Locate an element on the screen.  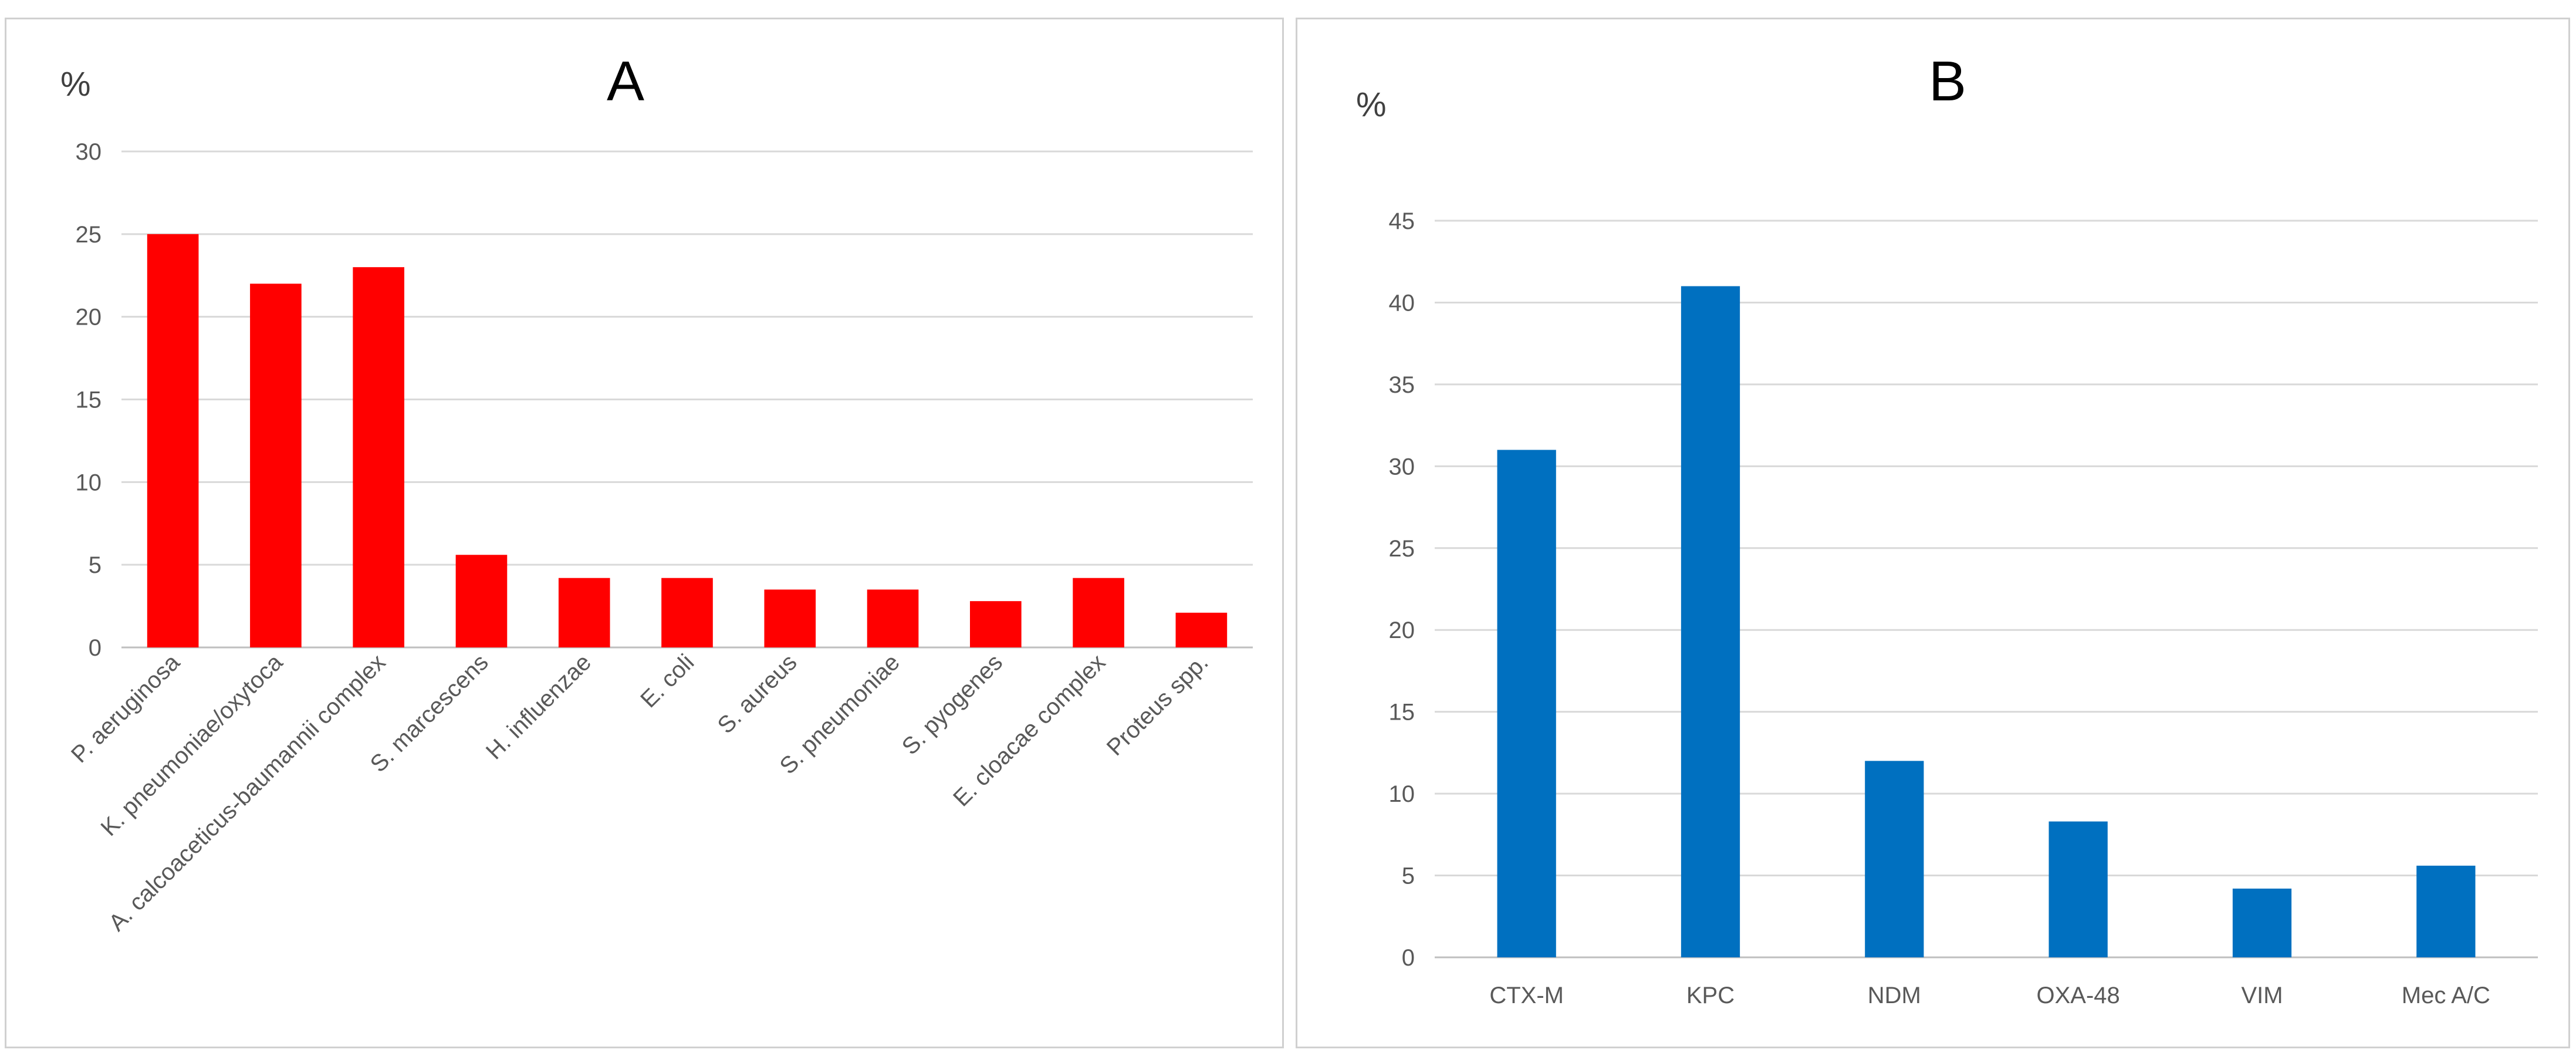
chart-a-category-label: Proteus spp. is located at coordinates (1157, 705).